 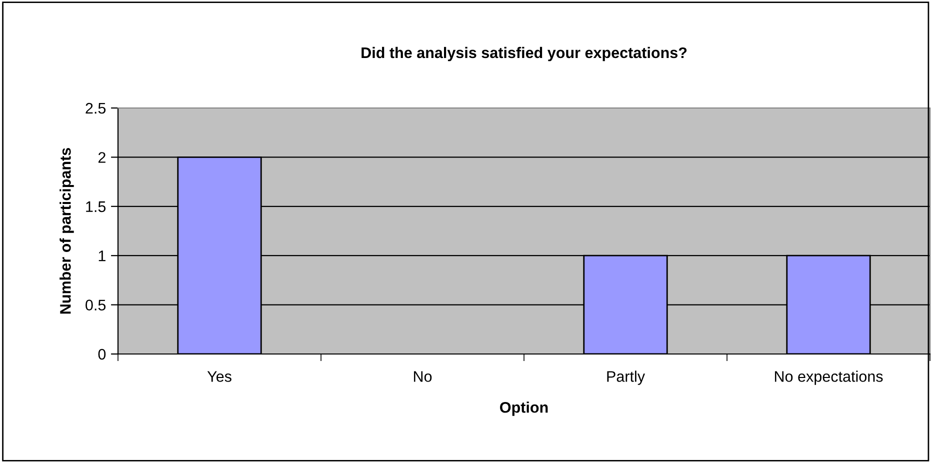 I want to click on y-tick-label: 0.5, so click(x=96, y=305).